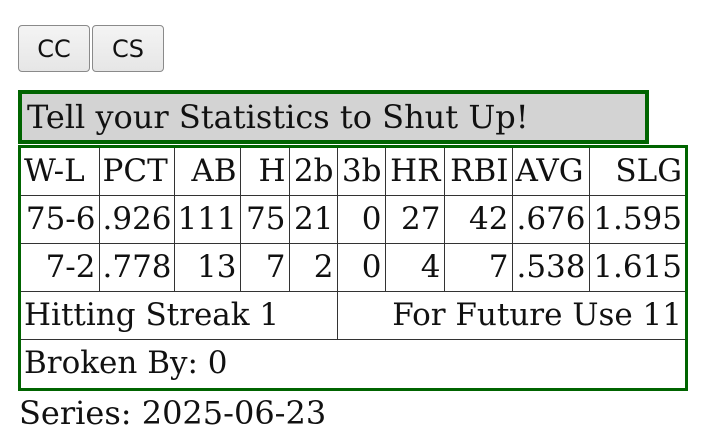  Describe the element at coordinates (478, 172) in the screenshot. I see `header-rbi: RBI` at that location.